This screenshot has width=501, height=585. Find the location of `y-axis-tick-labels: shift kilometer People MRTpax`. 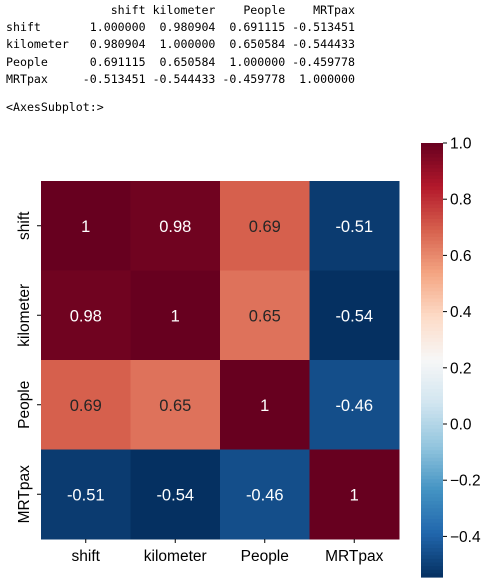

y-axis-tick-labels: shift kilometer People MRTpax is located at coordinates (28, 367).